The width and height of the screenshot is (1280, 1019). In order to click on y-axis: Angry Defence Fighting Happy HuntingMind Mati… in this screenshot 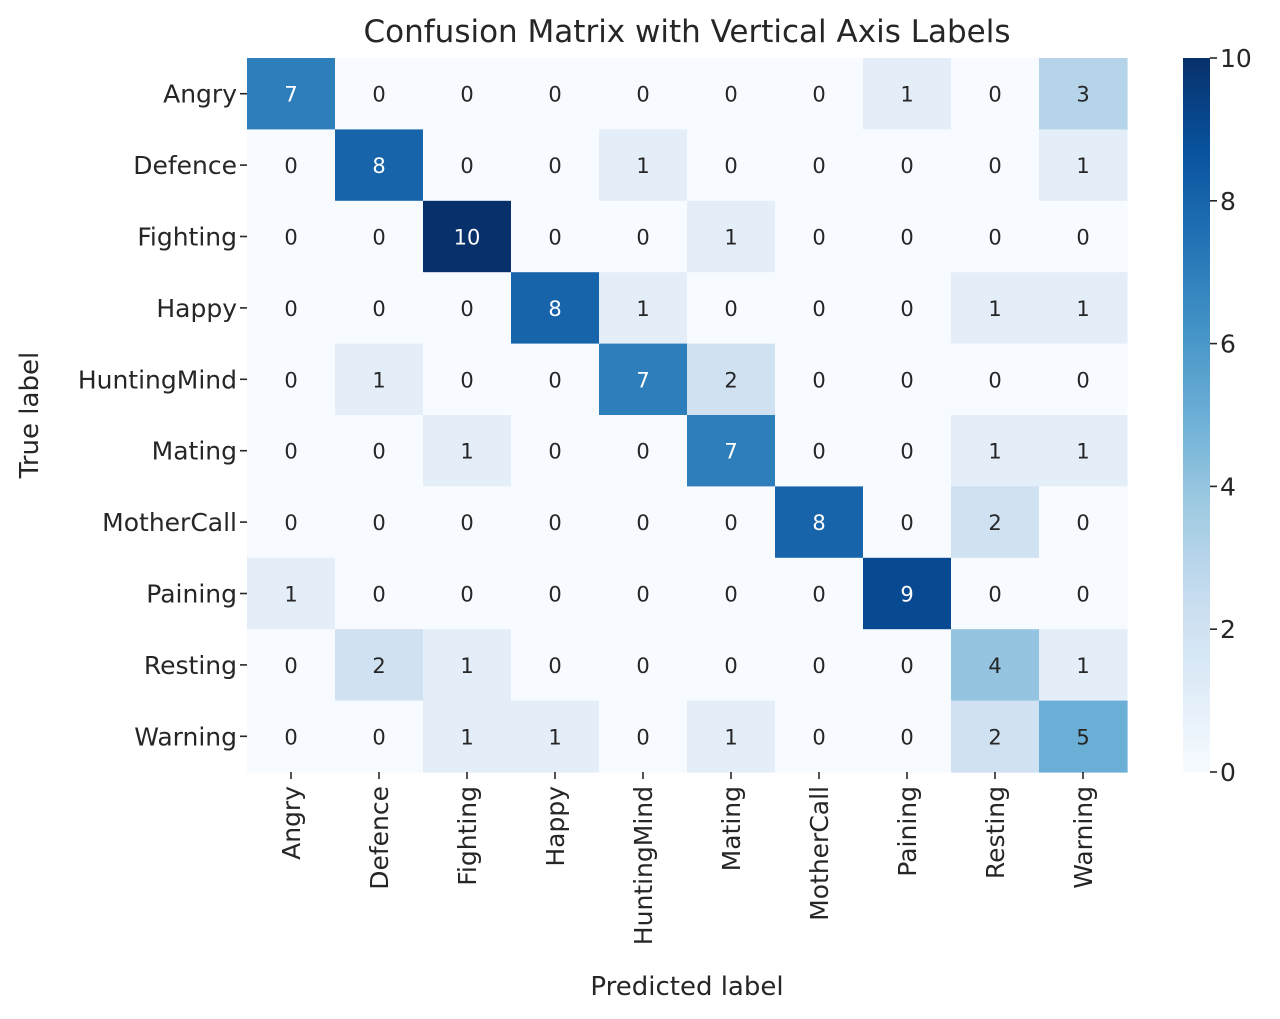, I will do `click(162, 415)`.